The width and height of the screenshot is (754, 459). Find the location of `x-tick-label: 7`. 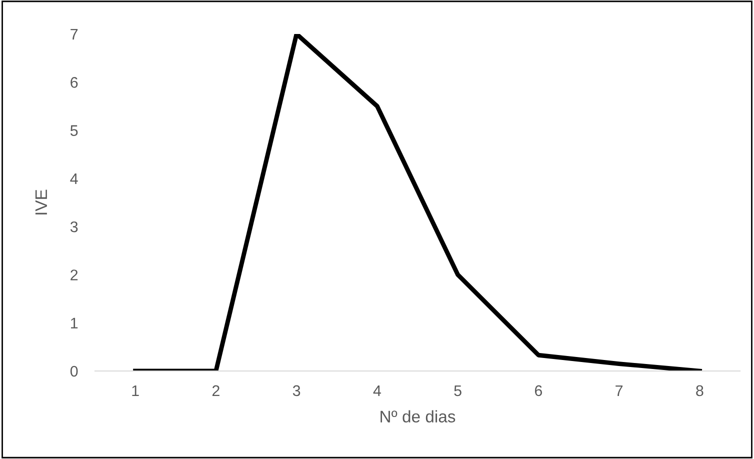

x-tick-label: 7 is located at coordinates (619, 390).